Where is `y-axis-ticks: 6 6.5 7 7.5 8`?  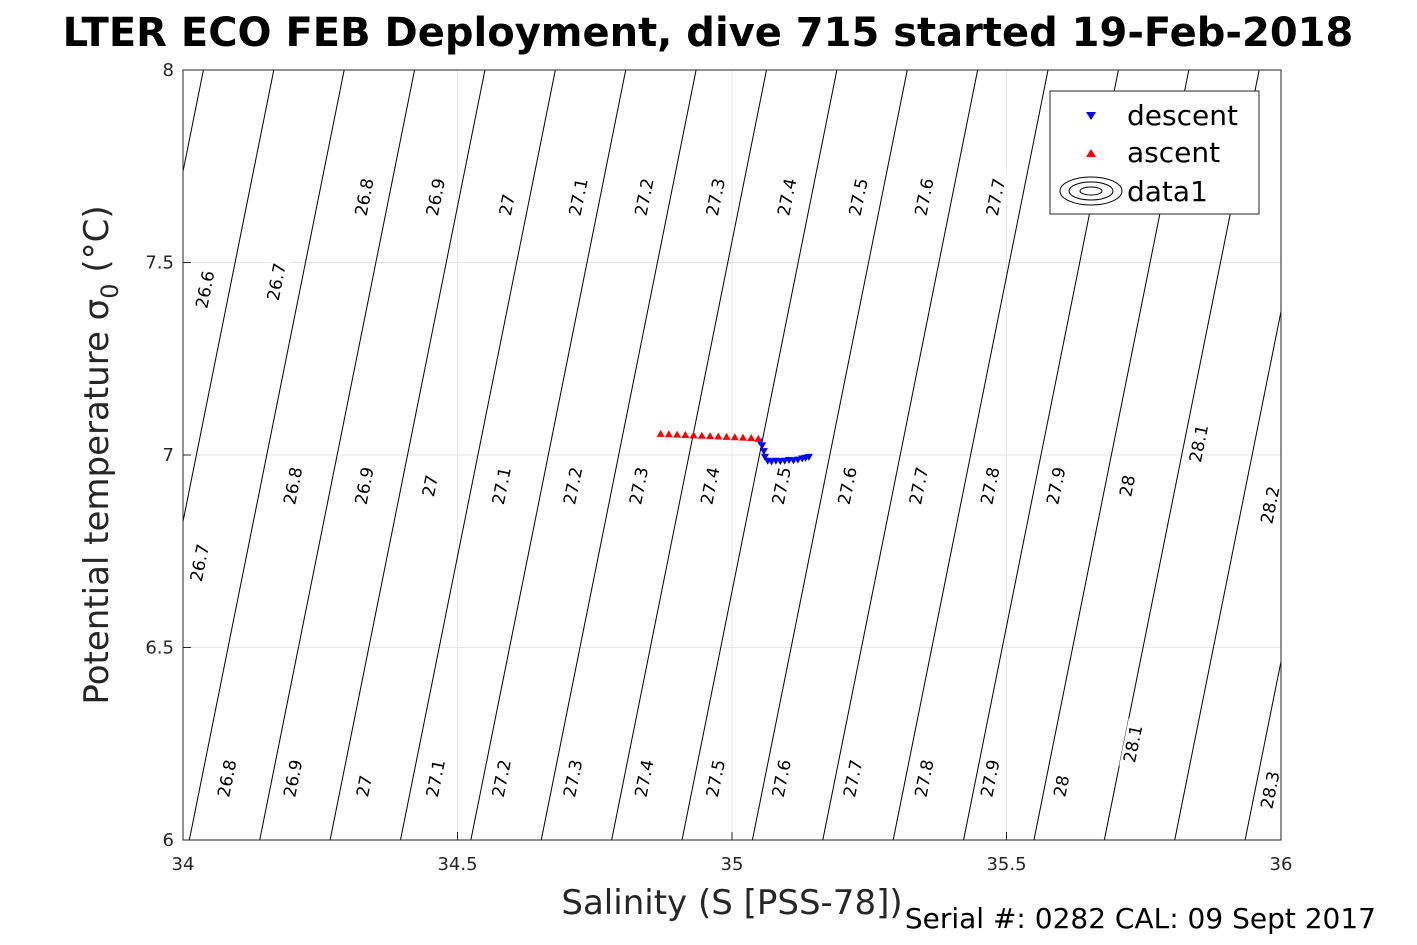 y-axis-ticks: 6 6.5 7 7.5 8 is located at coordinates (168, 455).